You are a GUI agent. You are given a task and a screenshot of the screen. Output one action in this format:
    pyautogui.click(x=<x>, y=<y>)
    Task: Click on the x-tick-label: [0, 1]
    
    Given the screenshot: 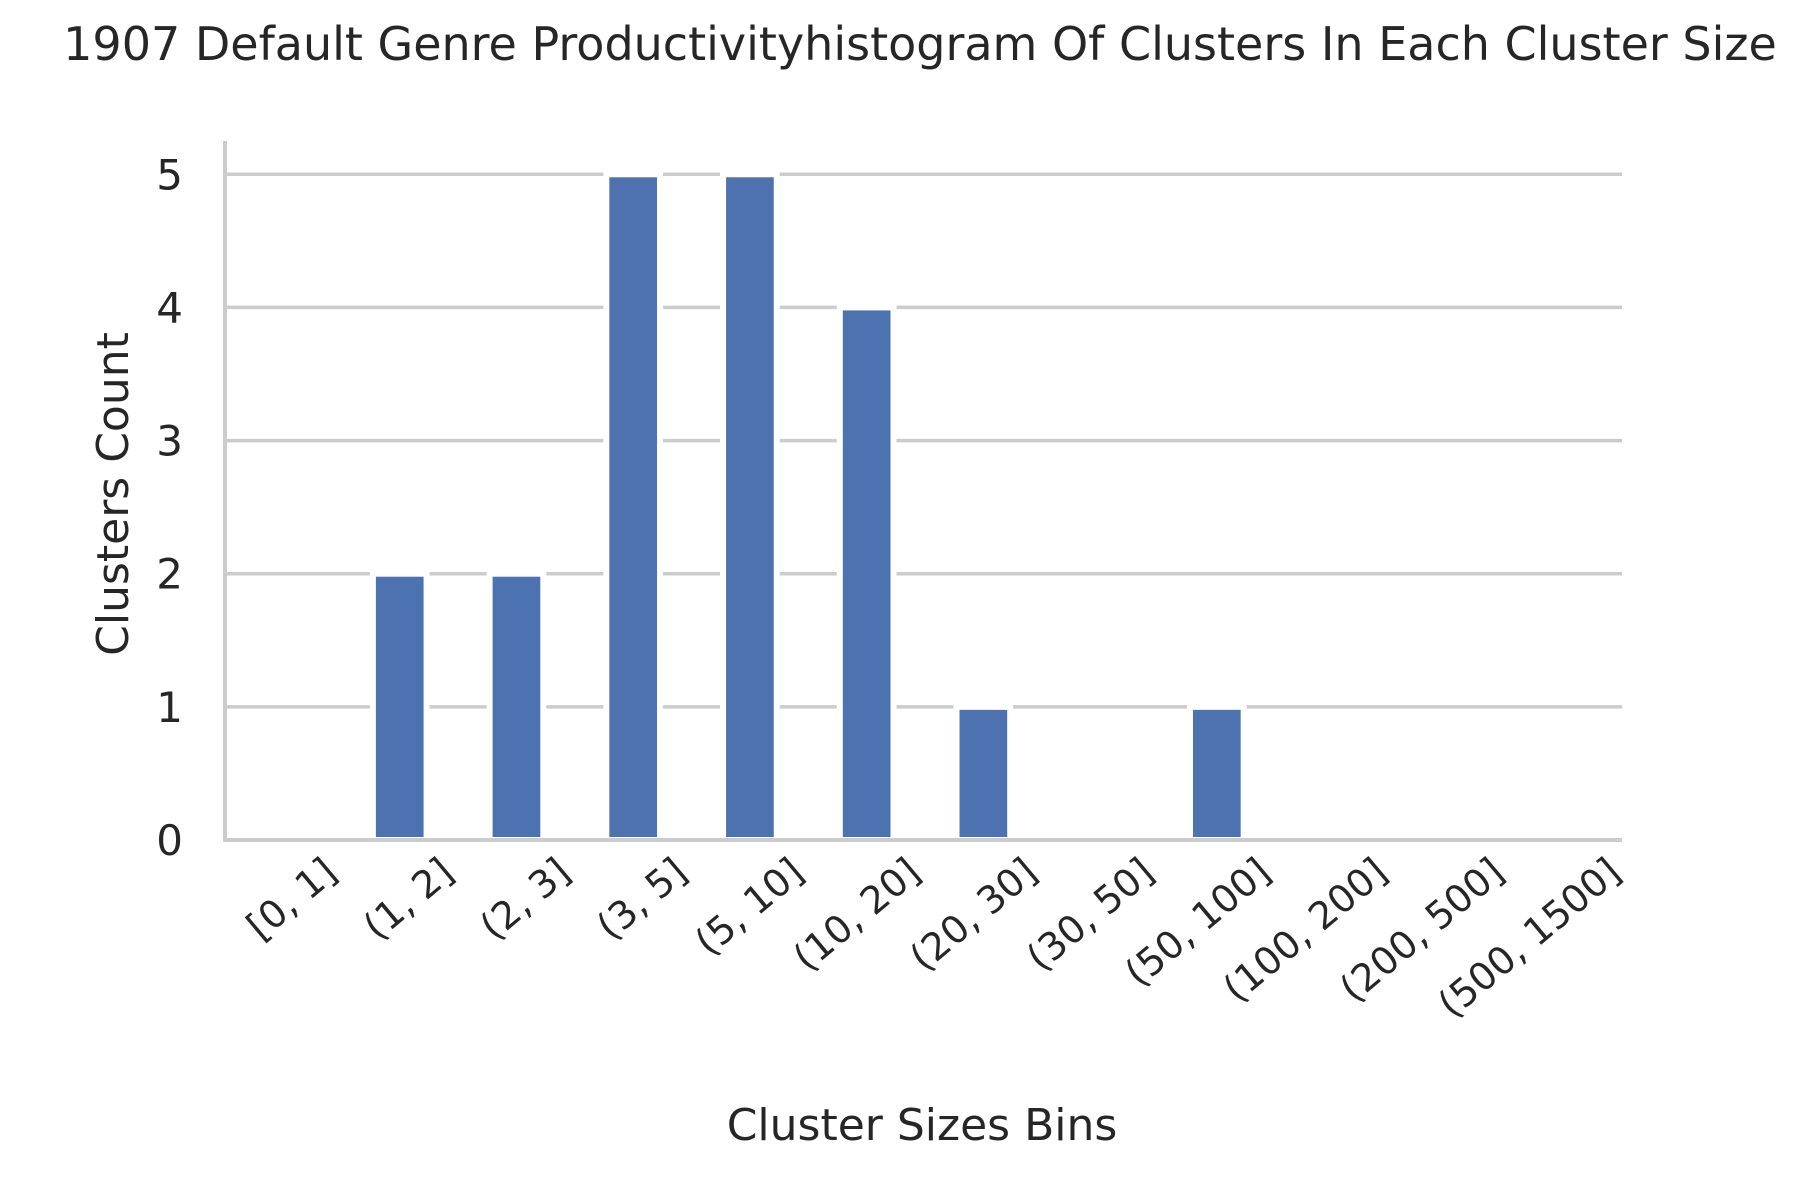 What is the action you would take?
    pyautogui.click(x=291, y=898)
    